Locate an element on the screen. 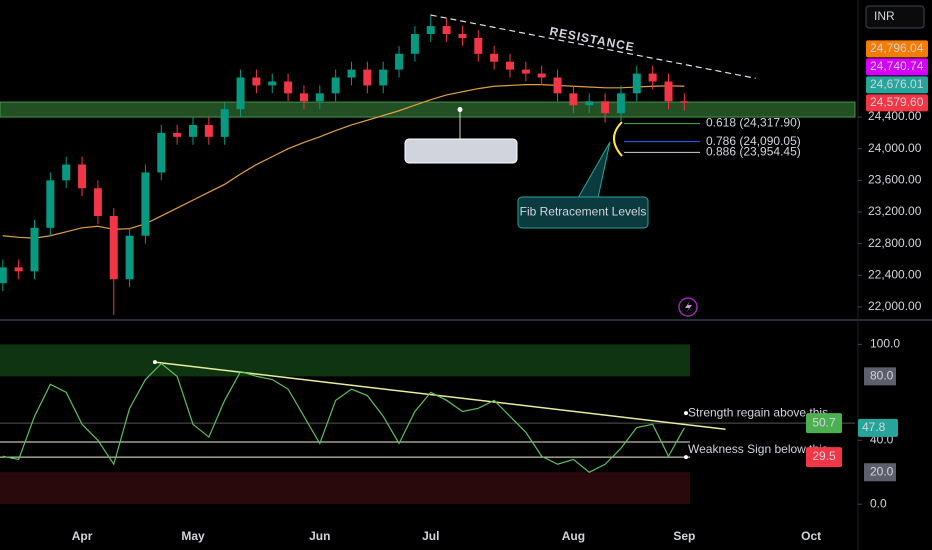 The height and width of the screenshot is (550, 932). callout-box is located at coordinates (461, 151).